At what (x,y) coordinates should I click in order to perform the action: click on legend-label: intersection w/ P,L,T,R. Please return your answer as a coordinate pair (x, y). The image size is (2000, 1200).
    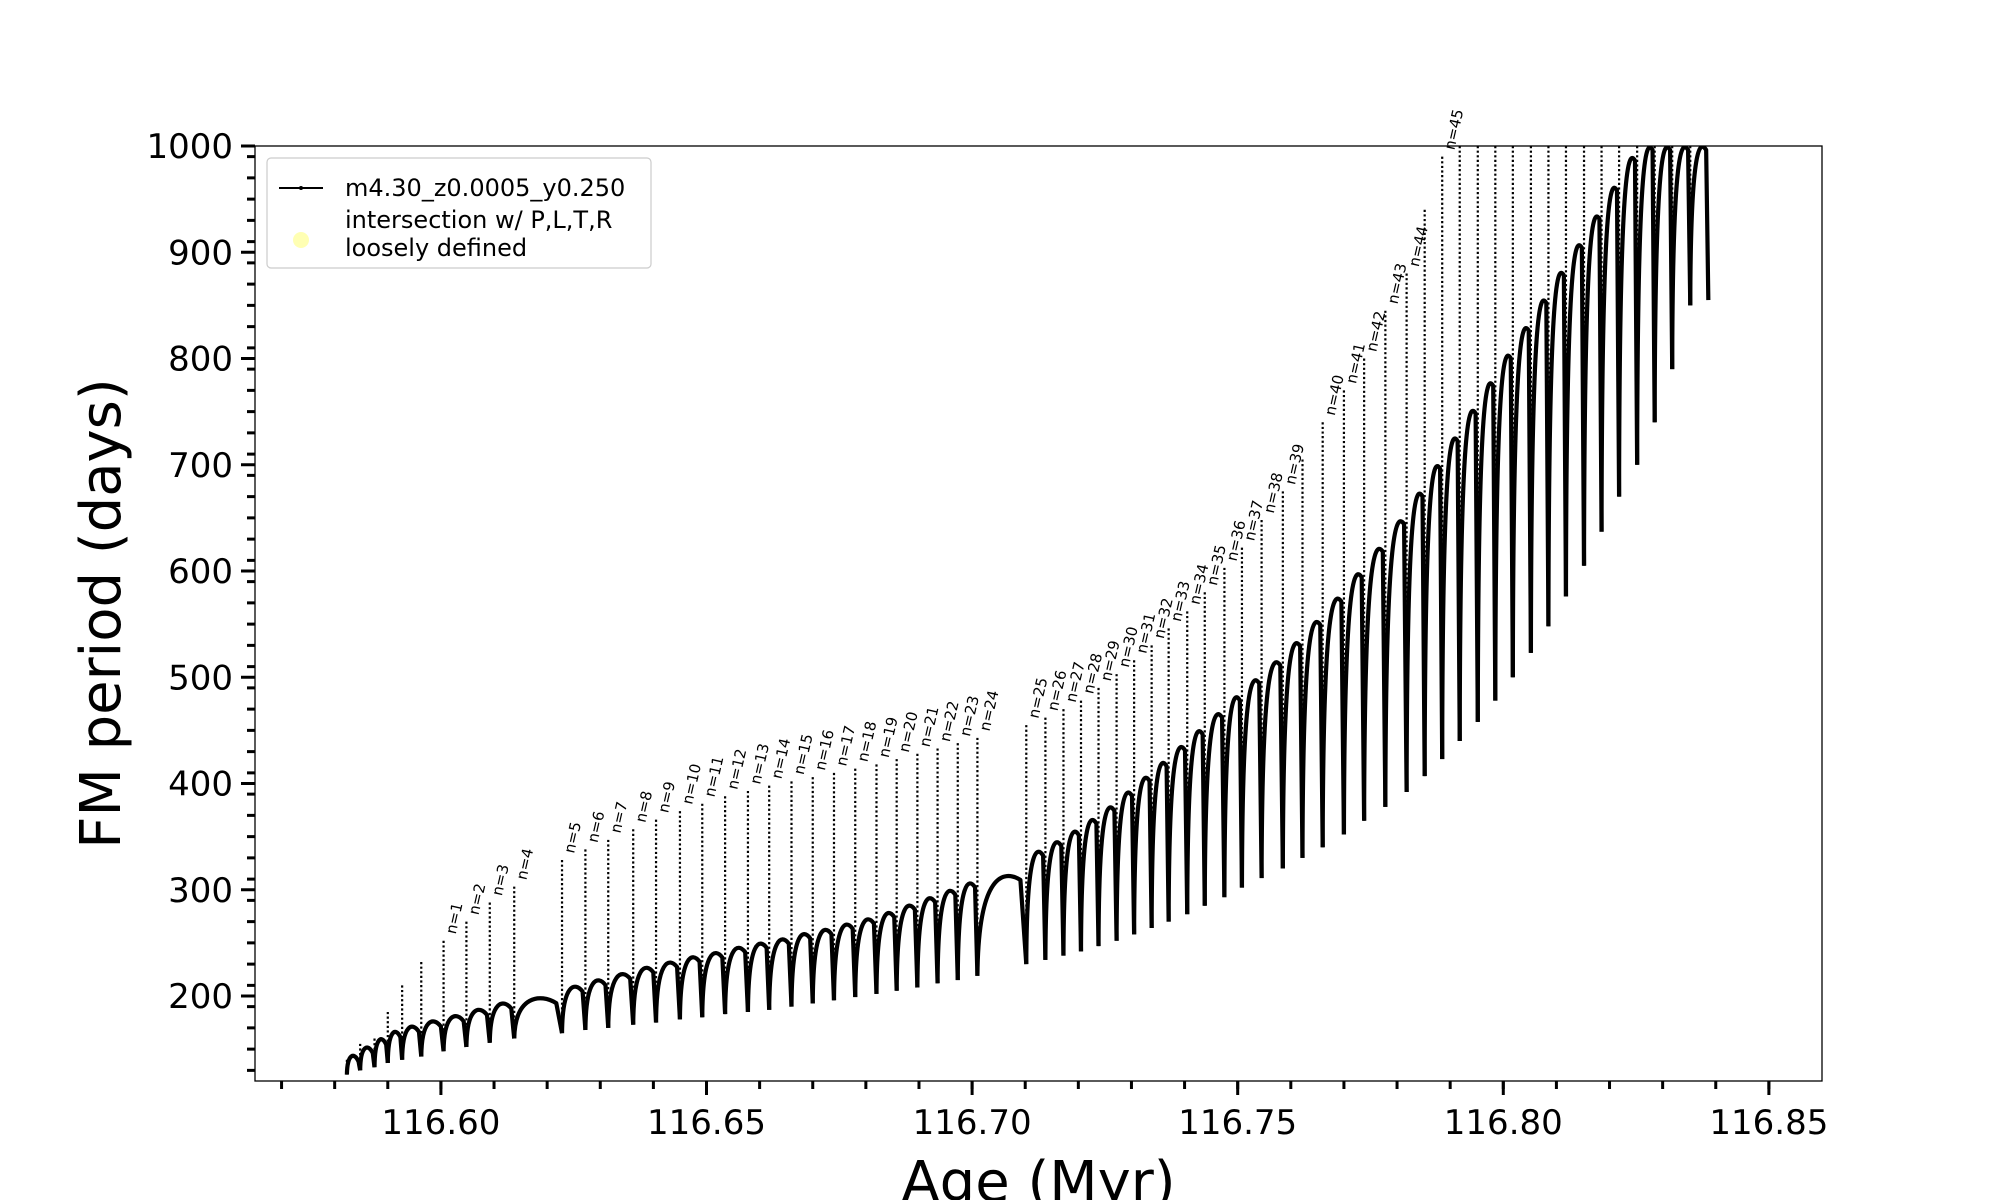
    Looking at the image, I should click on (478, 220).